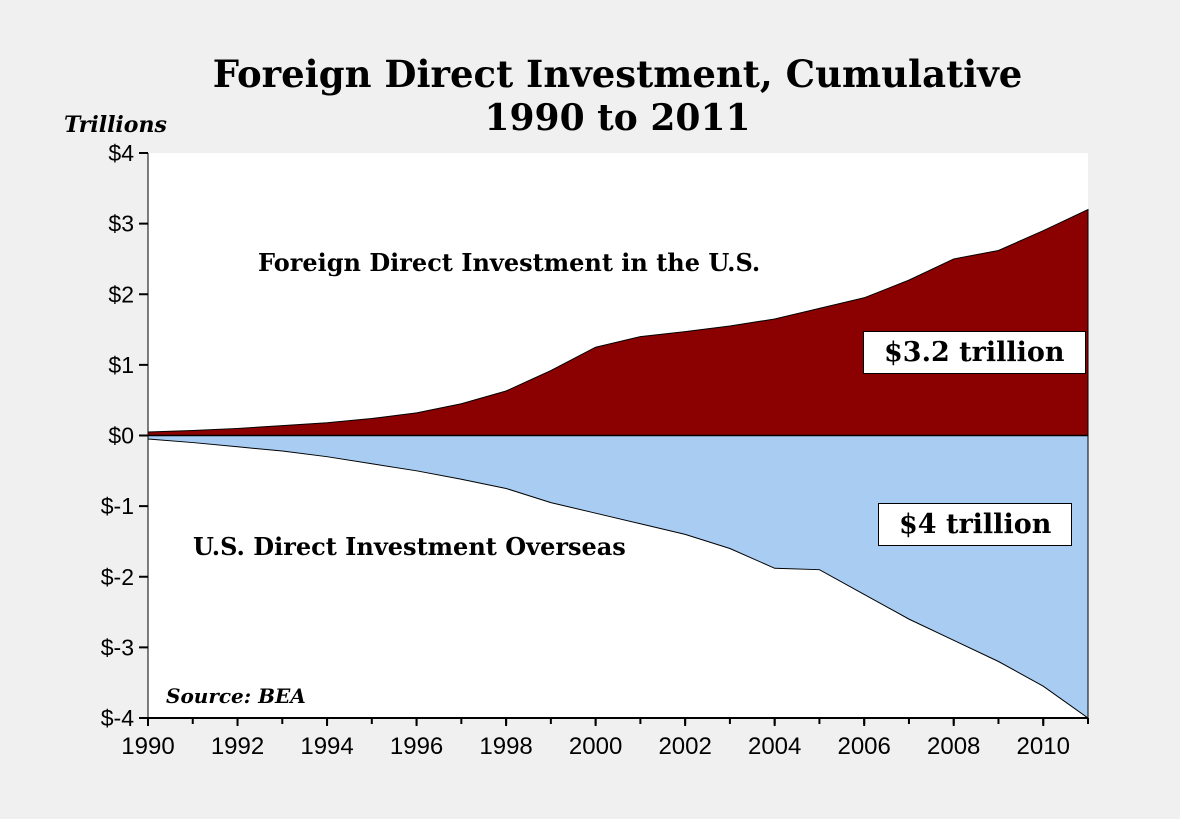 This screenshot has width=1180, height=819. Describe the element at coordinates (1043, 746) in the screenshot. I see `svg-text: 2010` at that location.